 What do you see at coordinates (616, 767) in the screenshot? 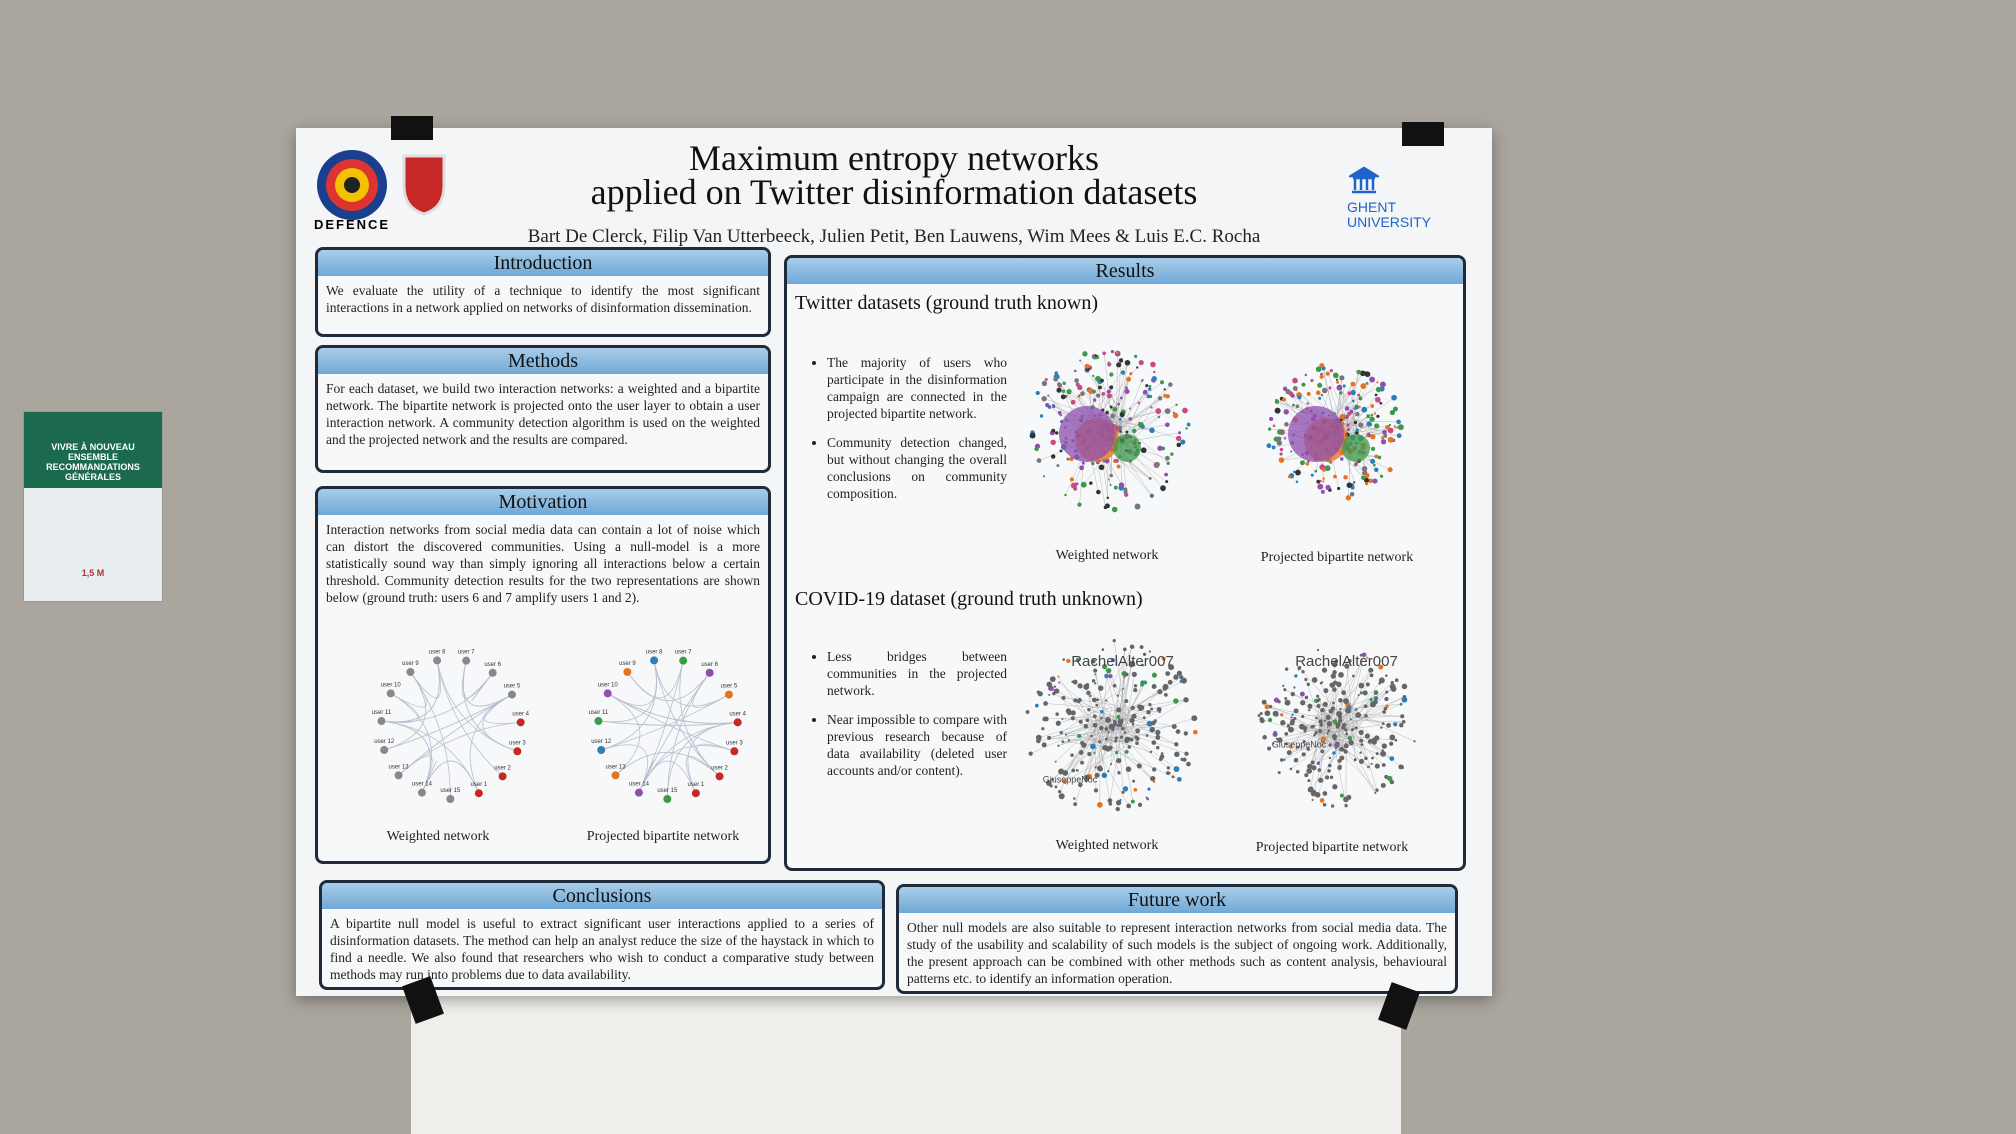
I see `node-label: user 13` at bounding box center [616, 767].